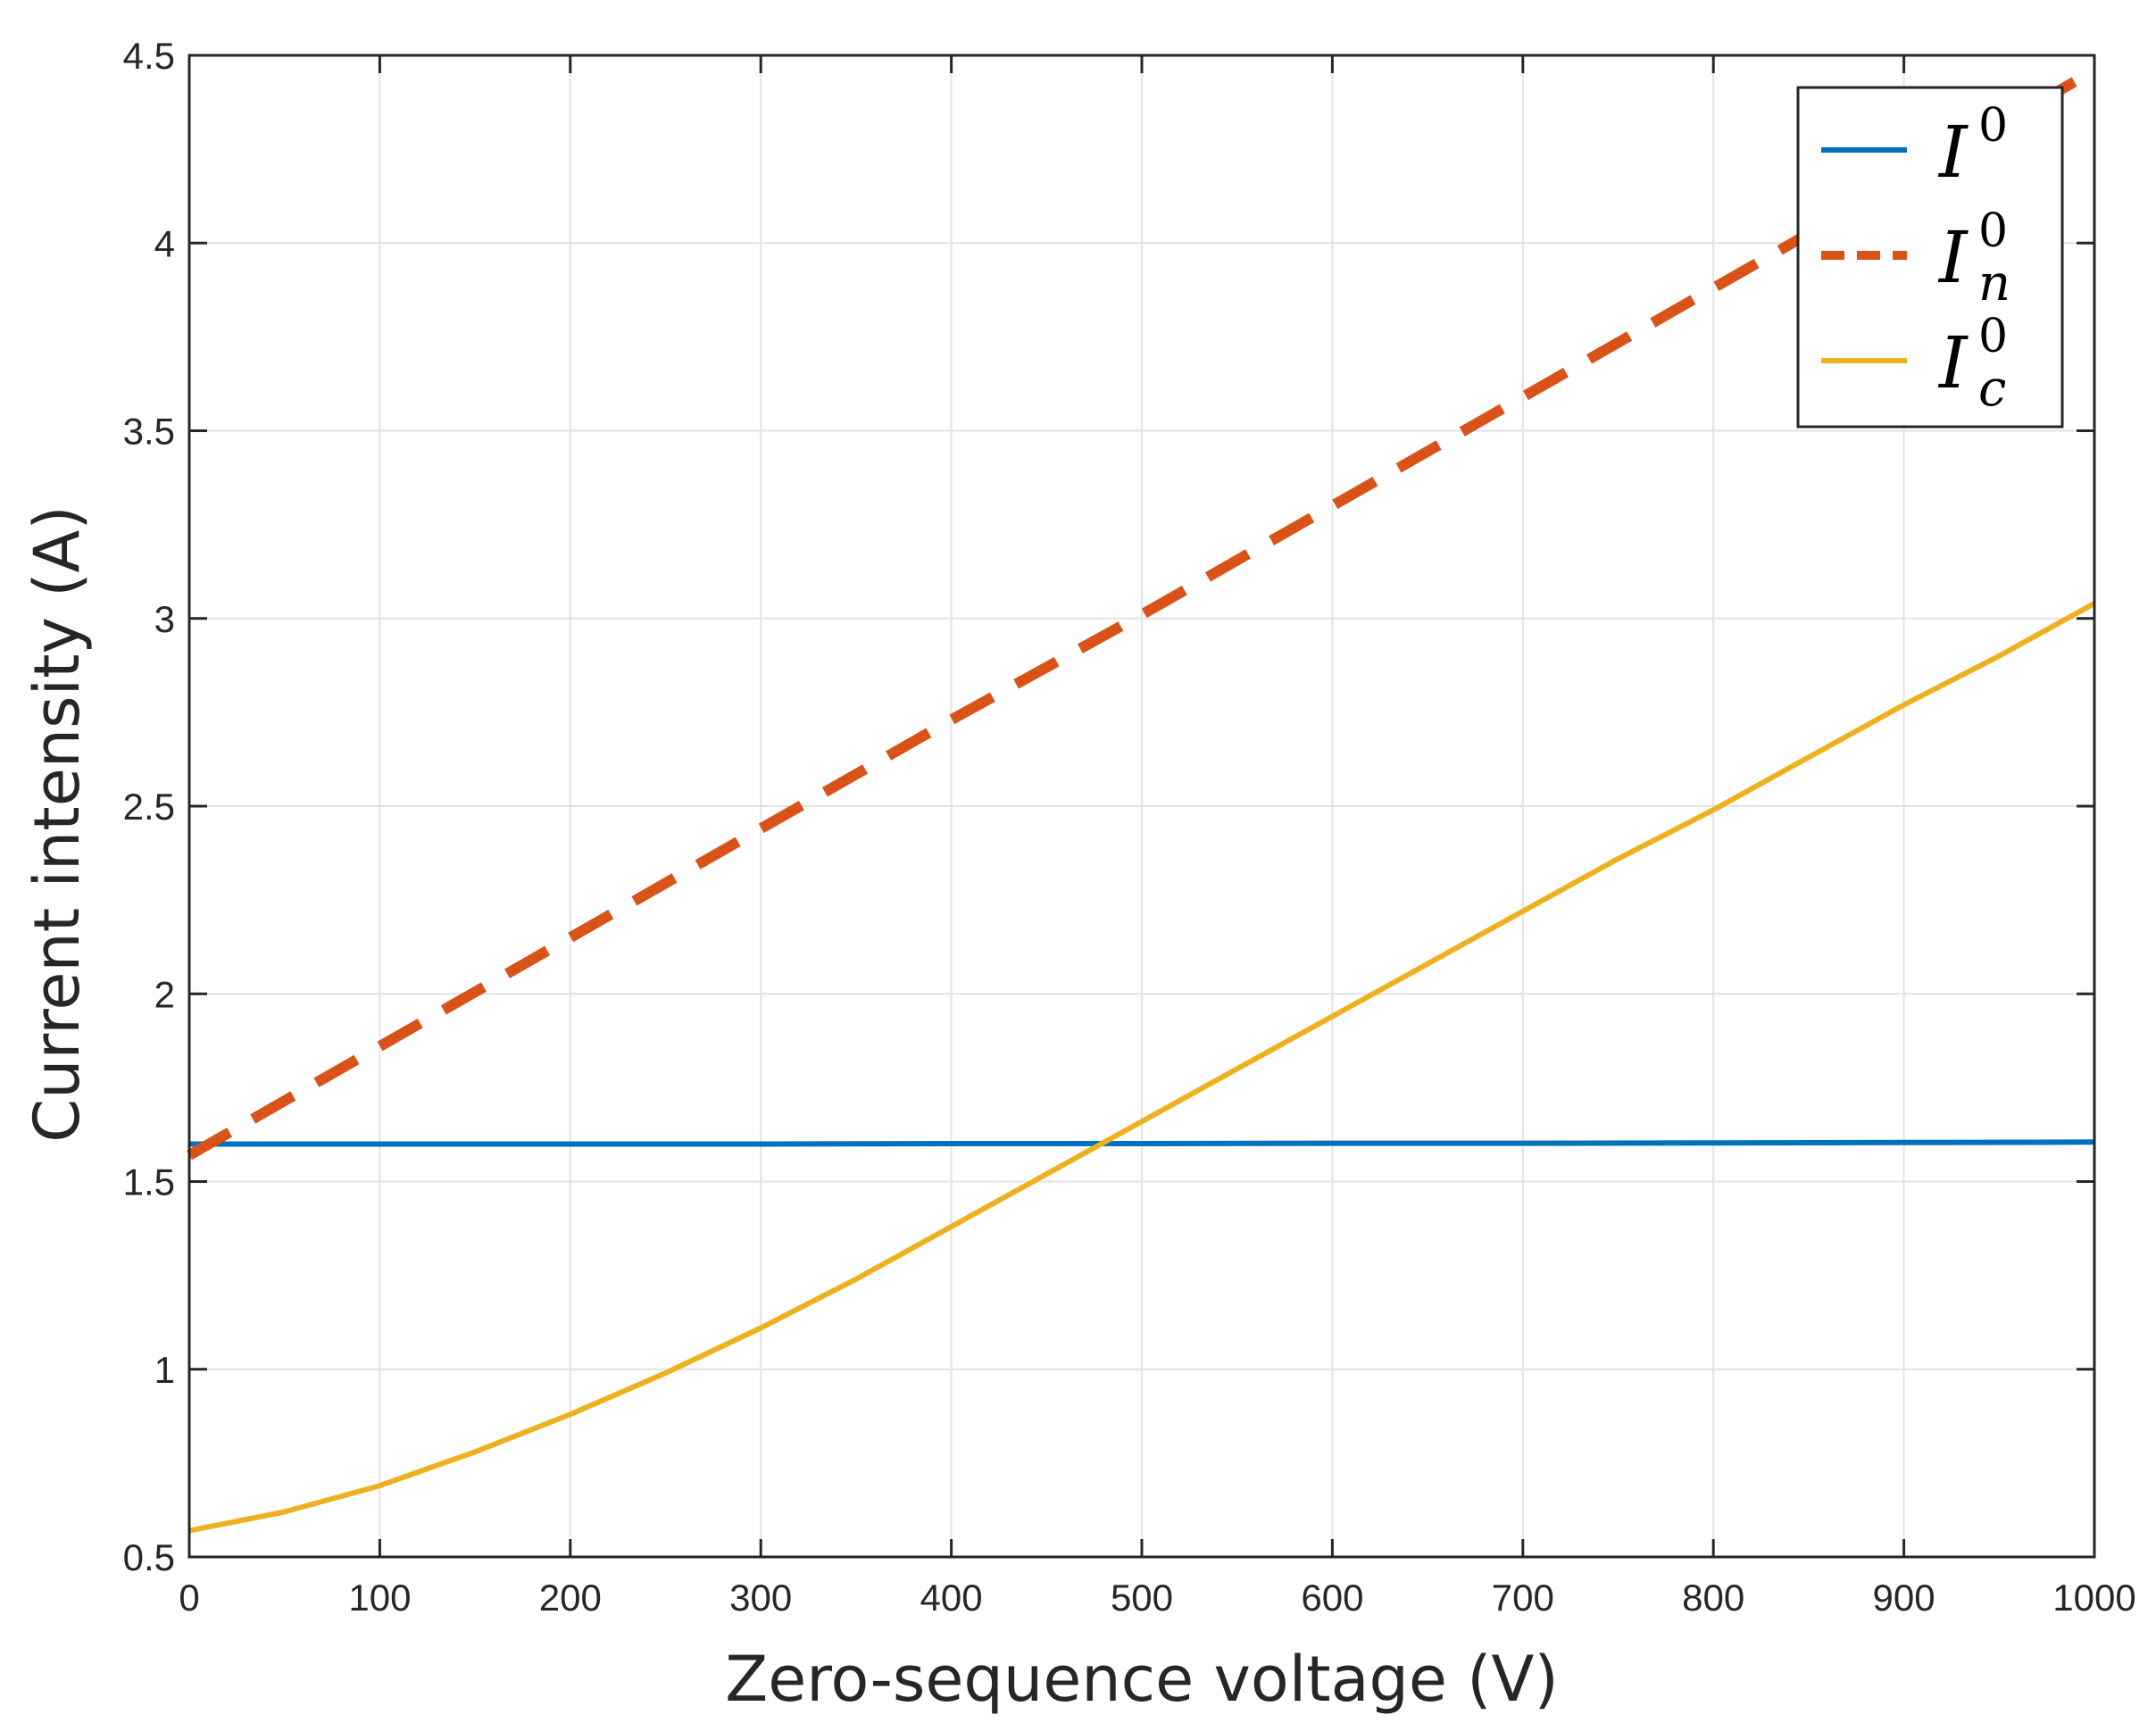  I want to click on x-axis-label: Zero-sequence voltage (V), so click(1142, 1679).